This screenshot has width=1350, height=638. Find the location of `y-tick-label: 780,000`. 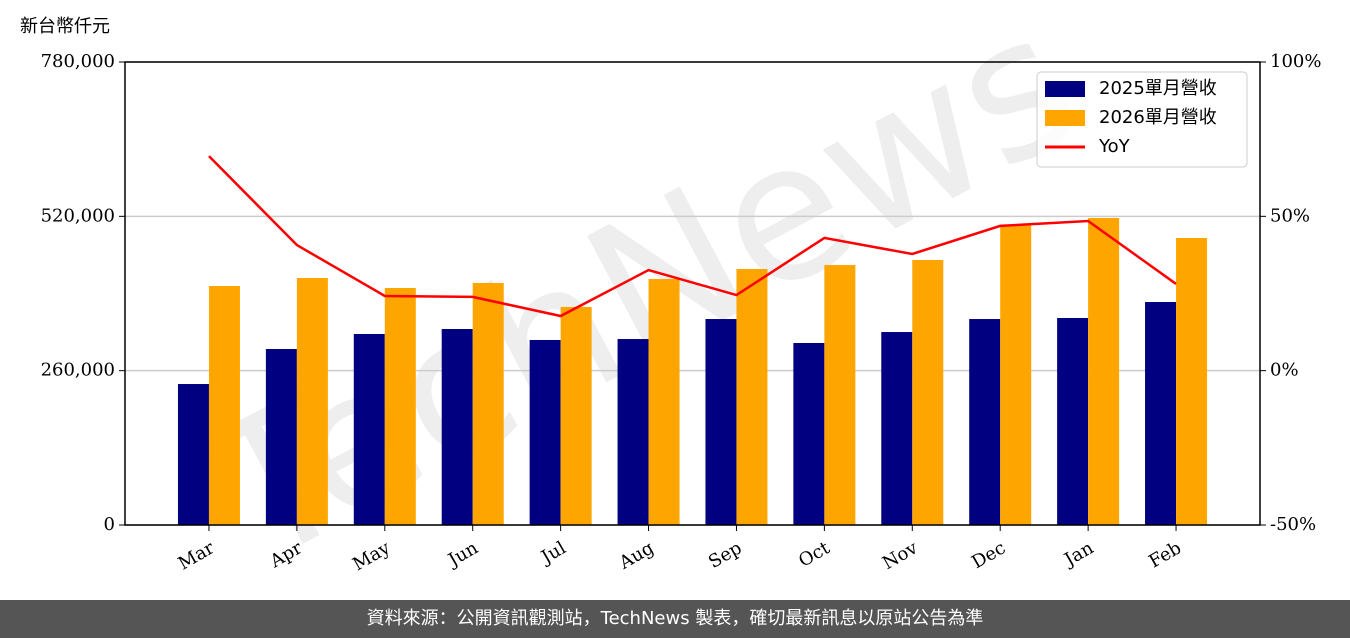

y-tick-label: 780,000 is located at coordinates (78, 61).